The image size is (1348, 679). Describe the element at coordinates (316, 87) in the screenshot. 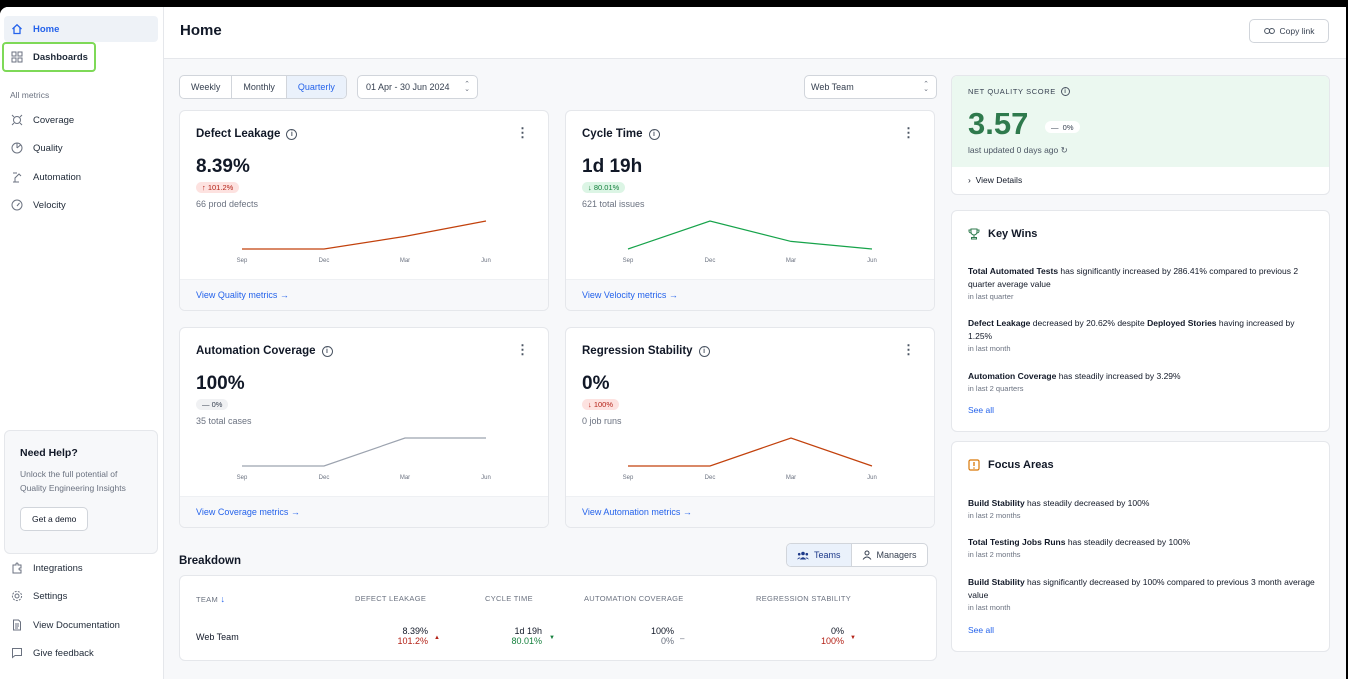

I see `period-quarterly: Quarterly` at that location.